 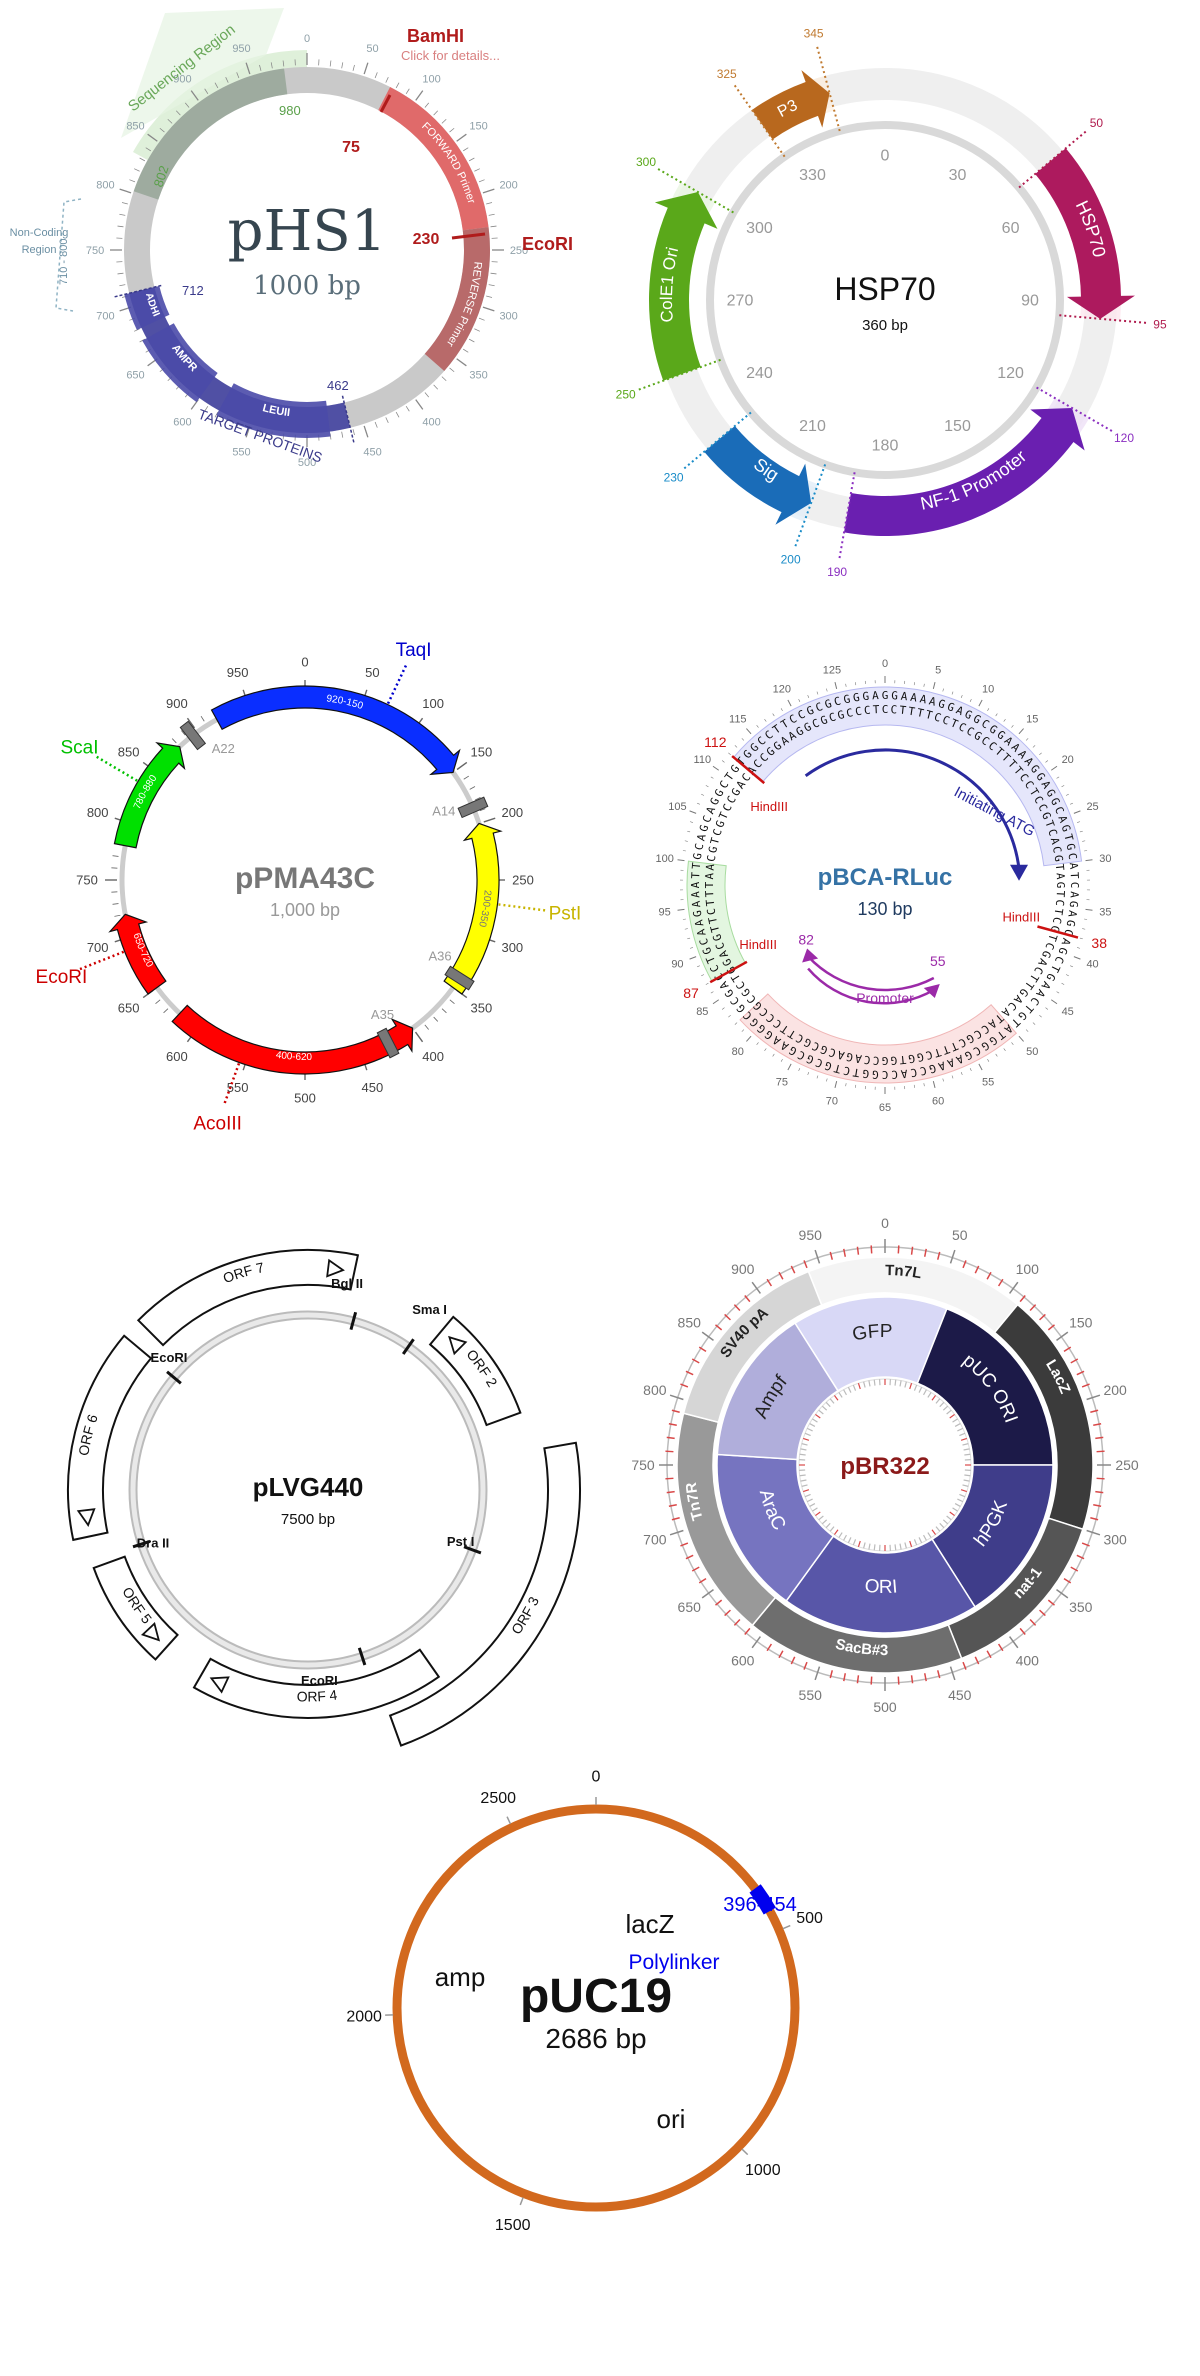 I want to click on sig-feature, so click(x=758, y=475).